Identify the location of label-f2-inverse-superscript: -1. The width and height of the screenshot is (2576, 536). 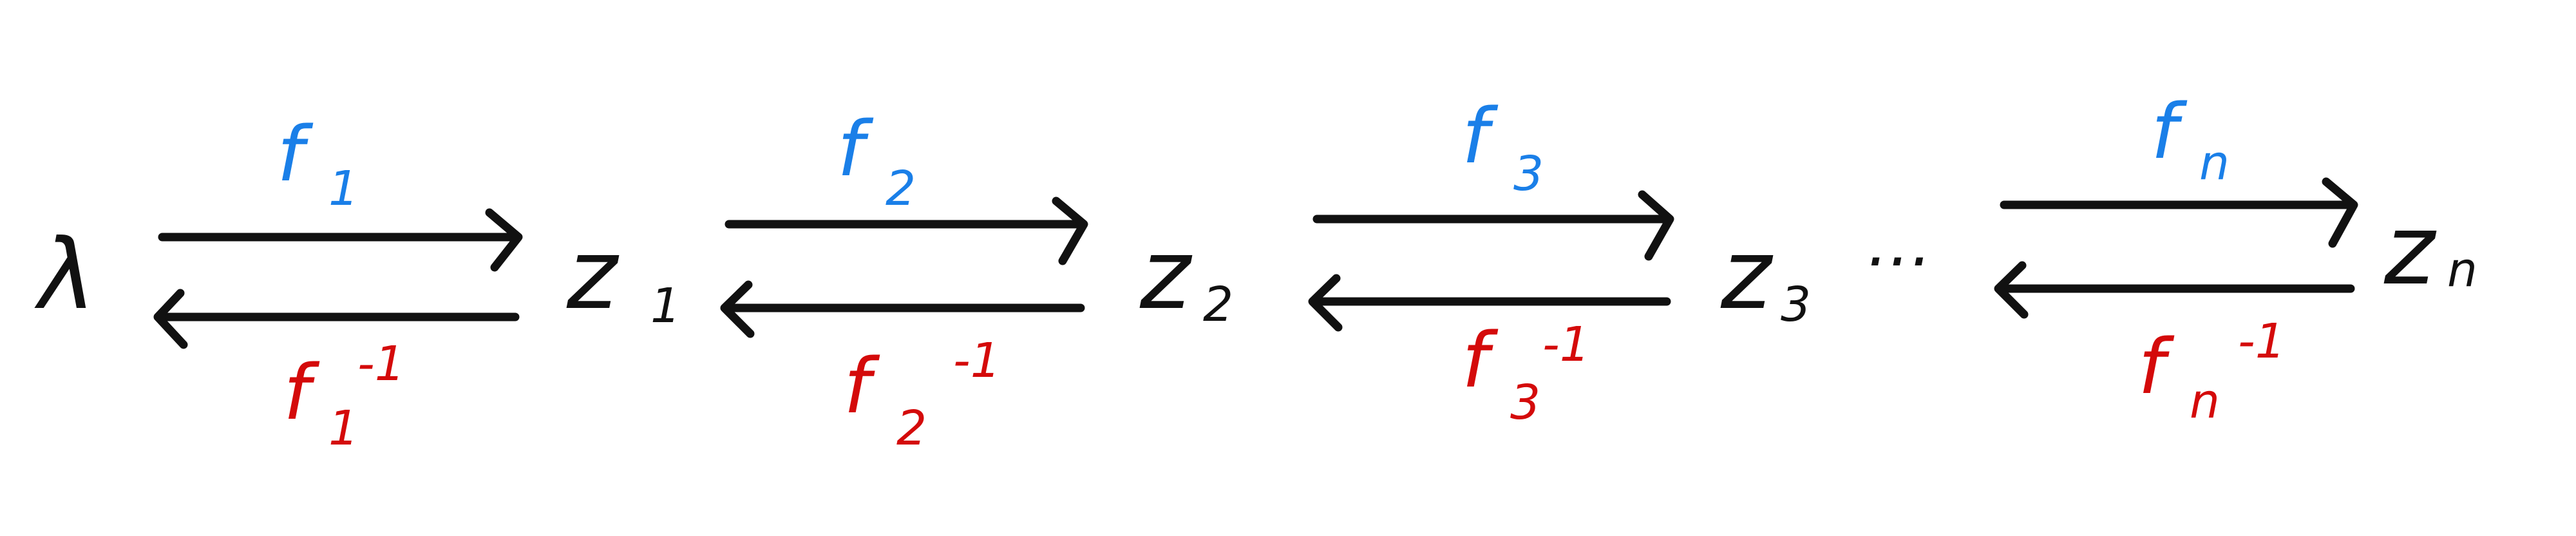
(977, 360).